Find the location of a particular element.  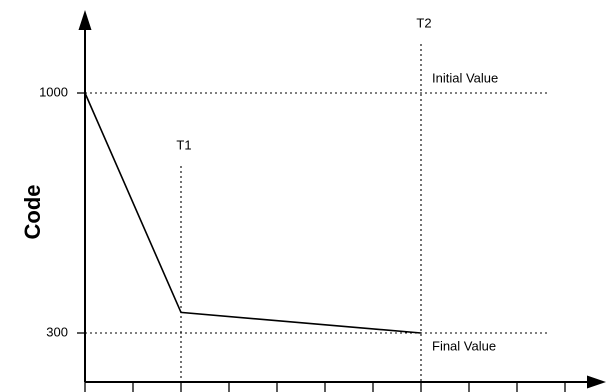

reference-line-label: T2 is located at coordinates (423, 22).